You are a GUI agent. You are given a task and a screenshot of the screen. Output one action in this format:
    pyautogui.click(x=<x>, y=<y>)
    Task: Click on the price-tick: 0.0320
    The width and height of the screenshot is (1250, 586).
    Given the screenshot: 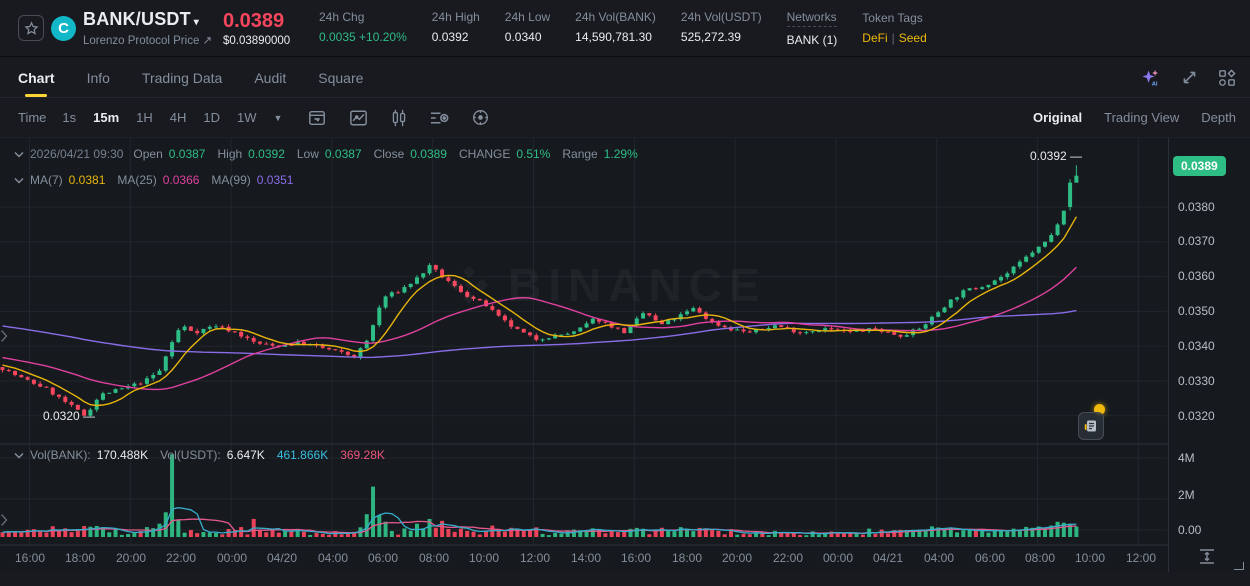 What is the action you would take?
    pyautogui.click(x=1196, y=416)
    